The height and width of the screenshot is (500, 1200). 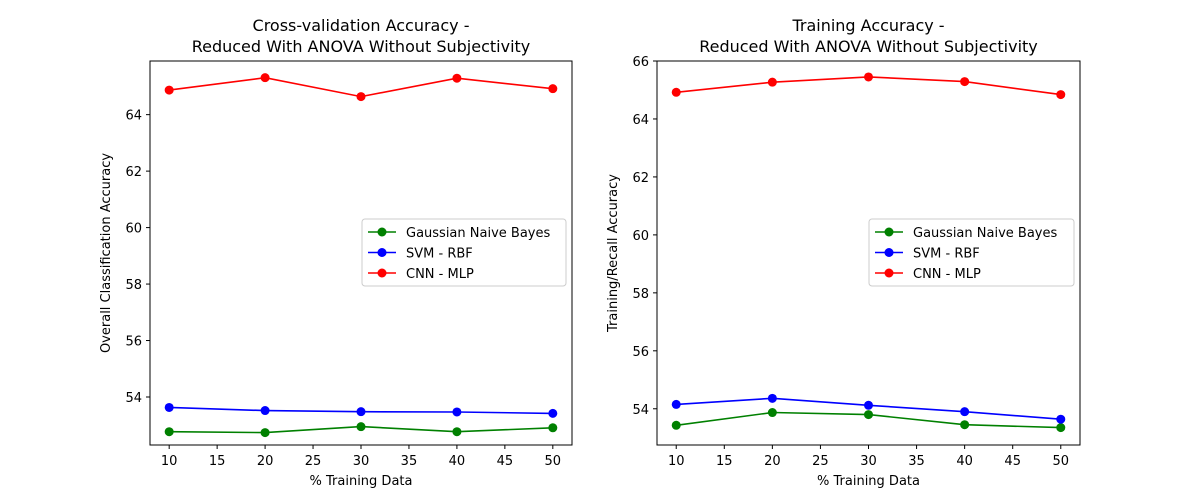 I want to click on chart2-y-tick-label: 60, so click(x=640, y=236).